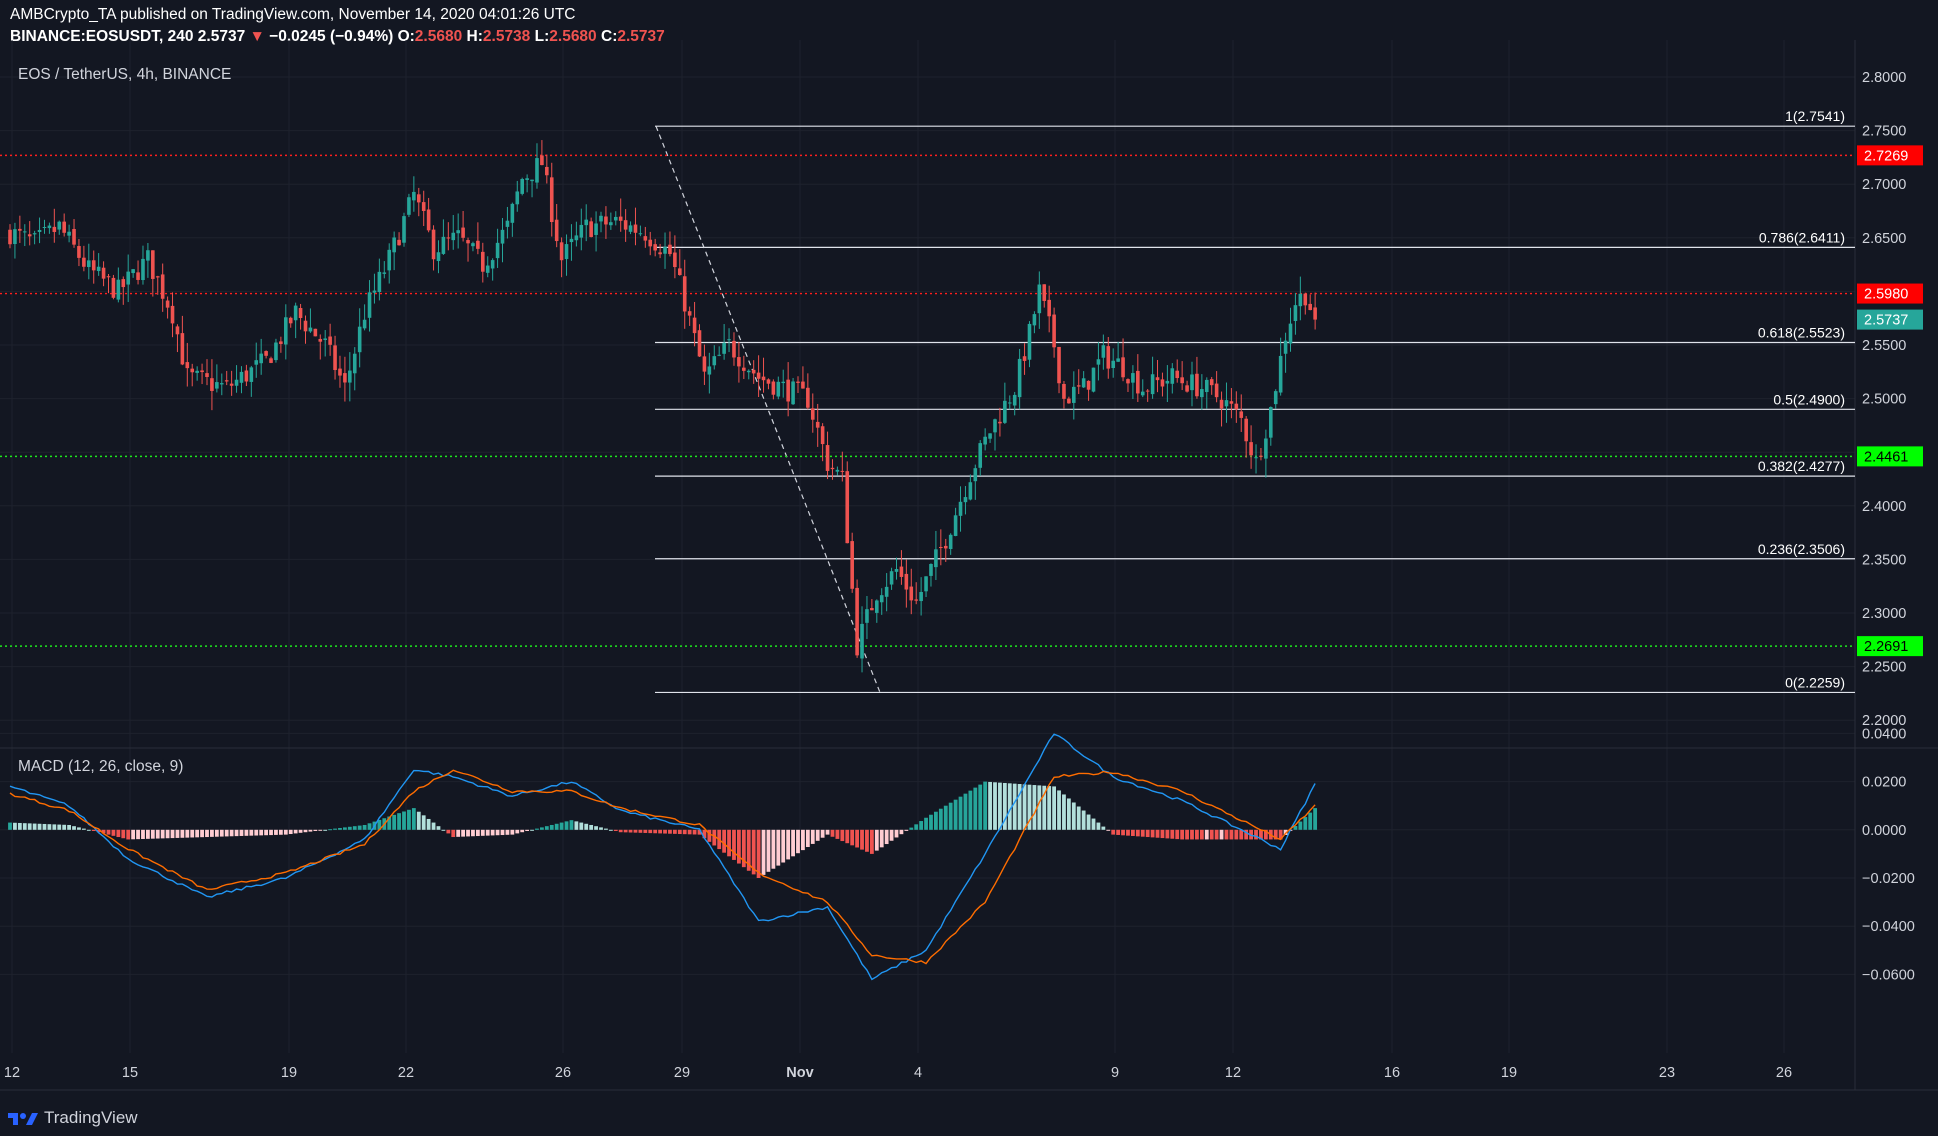 This screenshot has width=1938, height=1136. Describe the element at coordinates (1115, 1073) in the screenshot. I see `time-axis-tick: 9` at that location.